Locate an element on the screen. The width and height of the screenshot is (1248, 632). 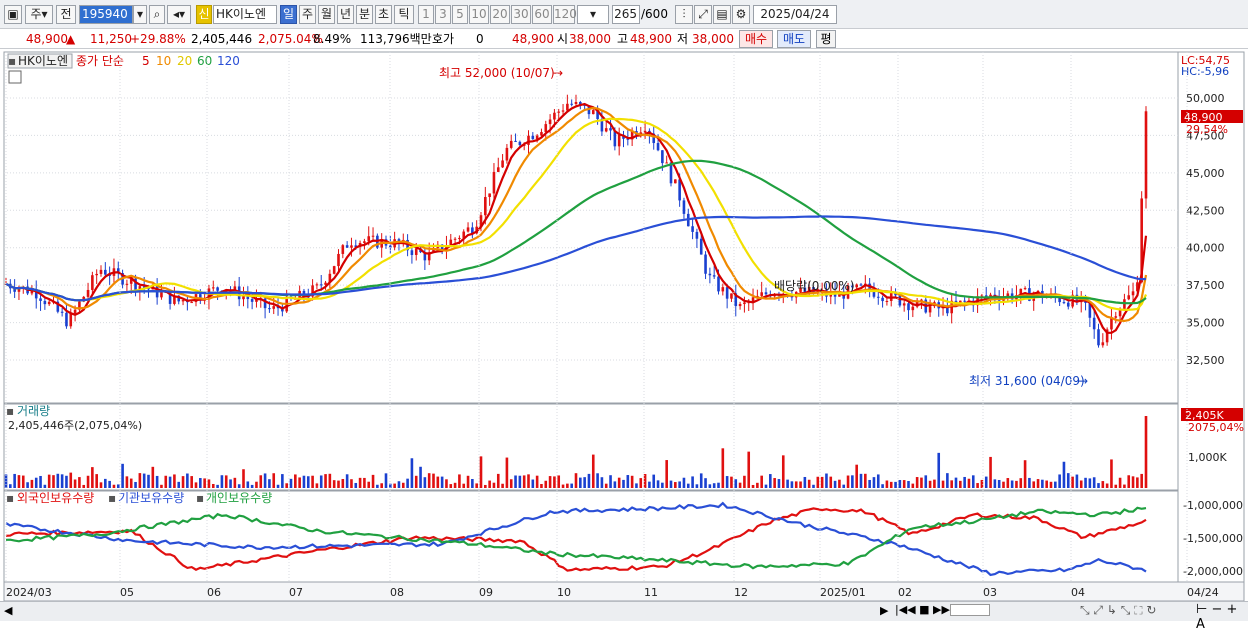
calendar-icon is located at coordinates (15, 77).